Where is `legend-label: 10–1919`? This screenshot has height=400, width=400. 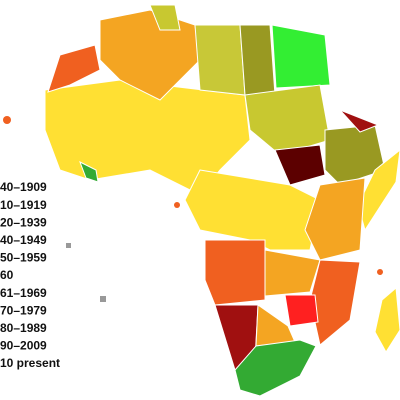
legend-label: 10–1919 is located at coordinates (23, 205).